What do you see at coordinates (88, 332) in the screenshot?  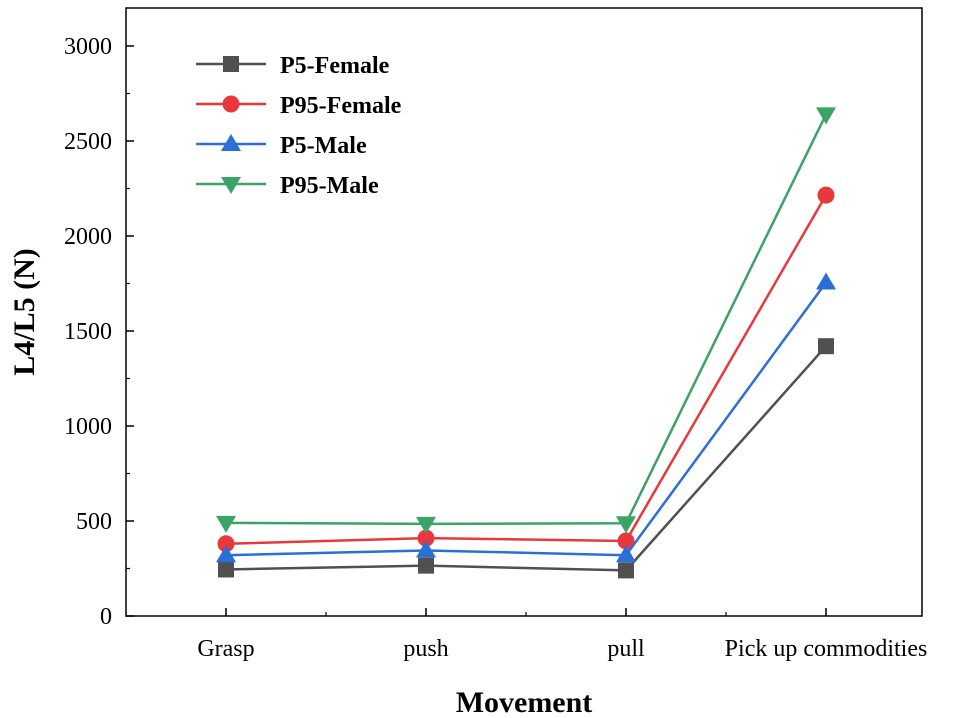 I see `y-tick-label: 1500` at bounding box center [88, 332].